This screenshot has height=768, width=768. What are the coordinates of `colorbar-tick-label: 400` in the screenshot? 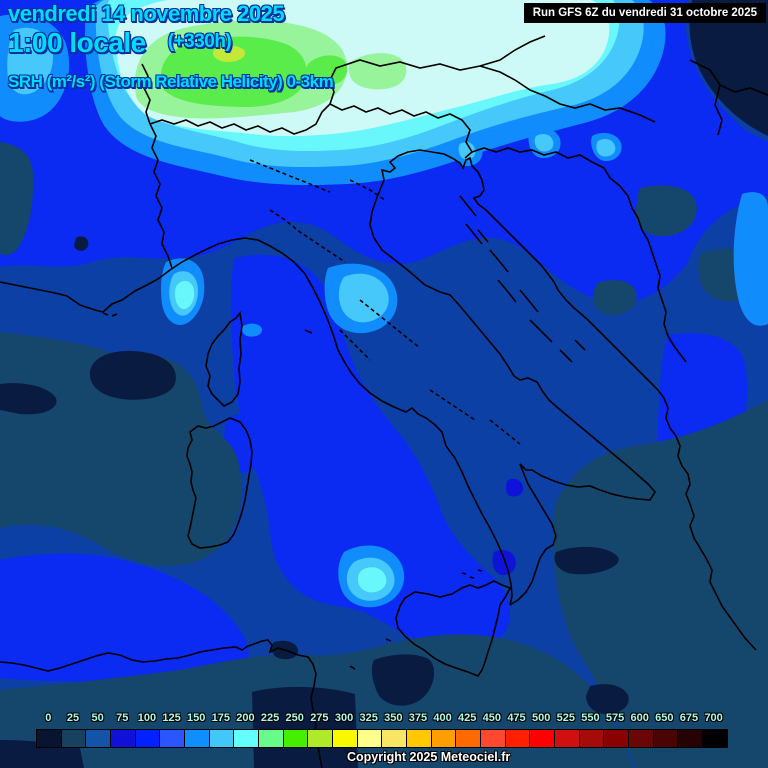 It's located at (442, 718).